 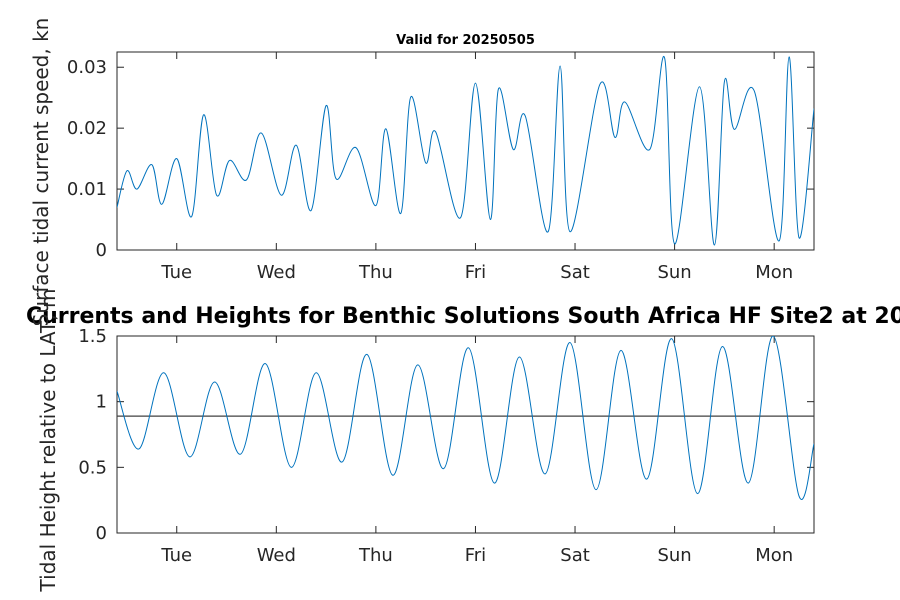 What do you see at coordinates (48, 441) in the screenshot?
I see `y-axis-label: Tidal Height relative to LAT, m` at bounding box center [48, 441].